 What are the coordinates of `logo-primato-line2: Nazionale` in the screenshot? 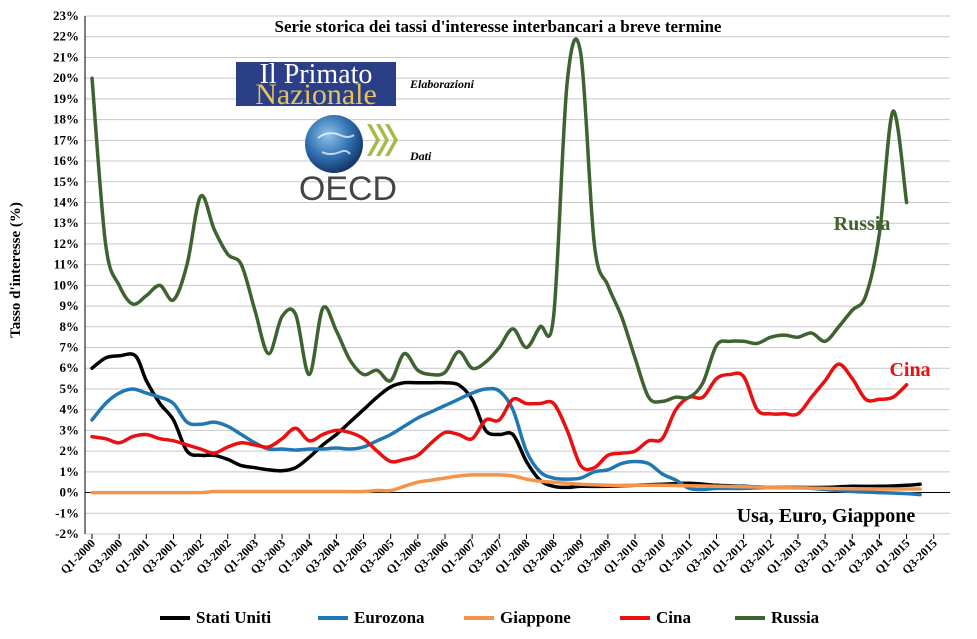 It's located at (316, 94).